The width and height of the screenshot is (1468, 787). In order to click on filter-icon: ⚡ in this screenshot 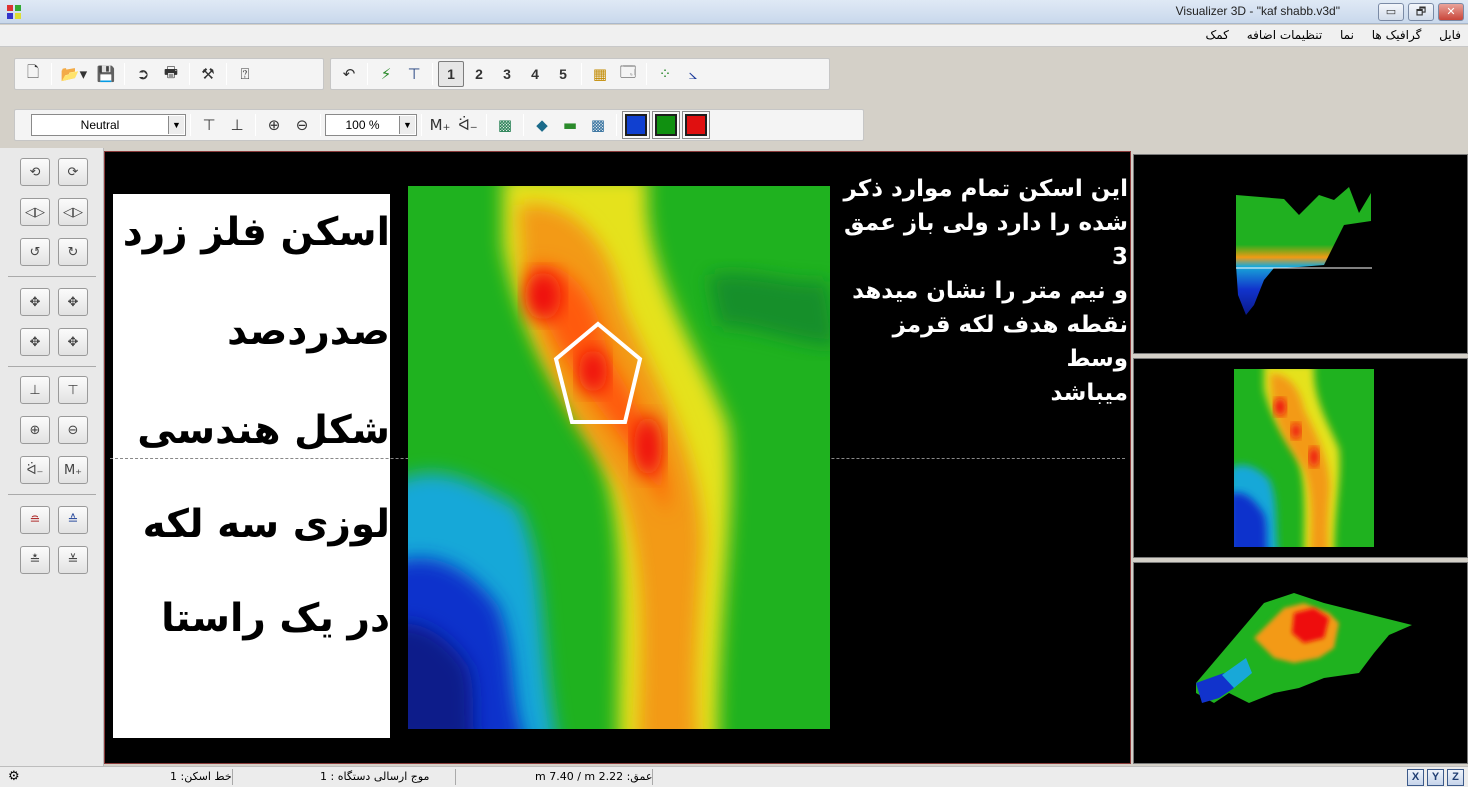, I will do `click(386, 74)`.